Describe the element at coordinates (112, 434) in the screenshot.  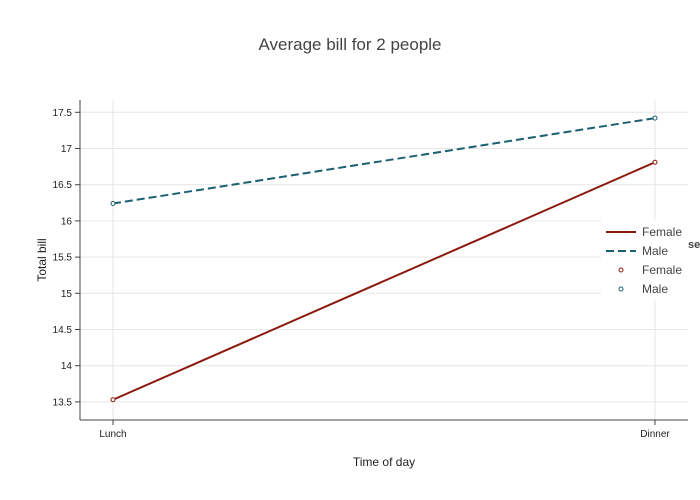
I see `x-tick-label: Lunch` at that location.